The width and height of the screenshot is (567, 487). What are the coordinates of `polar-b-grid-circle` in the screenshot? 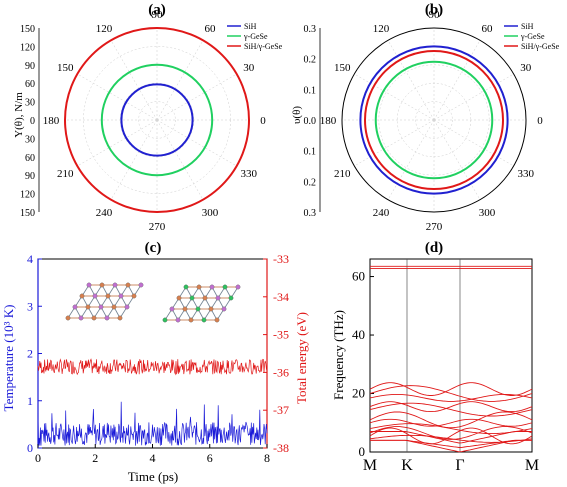 It's located at (434, 120).